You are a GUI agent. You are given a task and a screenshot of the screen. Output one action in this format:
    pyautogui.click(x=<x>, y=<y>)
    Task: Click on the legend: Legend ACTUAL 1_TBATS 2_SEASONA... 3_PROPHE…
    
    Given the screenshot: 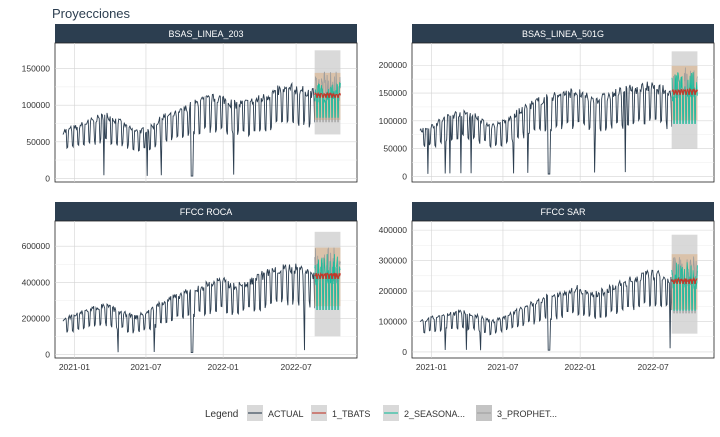 What is the action you would take?
    pyautogui.click(x=381, y=413)
    